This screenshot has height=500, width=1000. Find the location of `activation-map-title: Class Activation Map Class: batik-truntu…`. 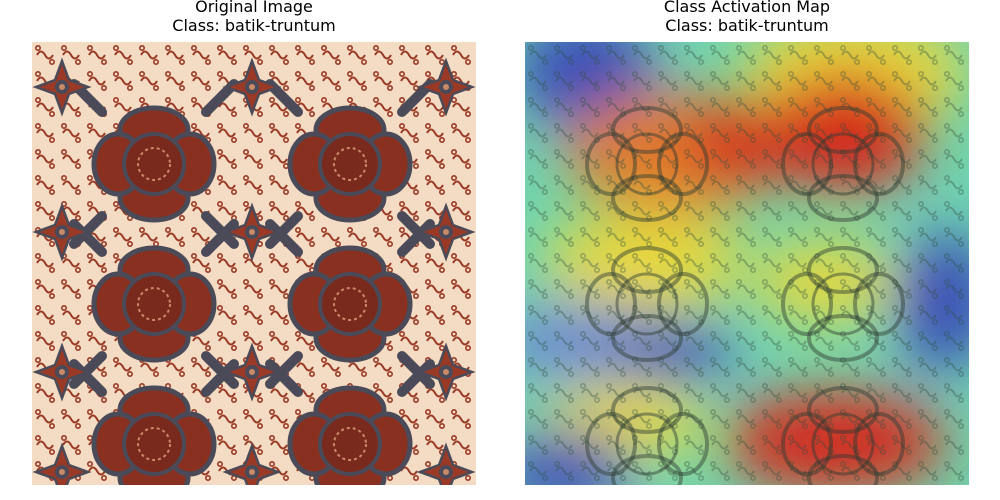

activation-map-title: Class Activation Map Class: batik-truntu… is located at coordinates (742, 17).